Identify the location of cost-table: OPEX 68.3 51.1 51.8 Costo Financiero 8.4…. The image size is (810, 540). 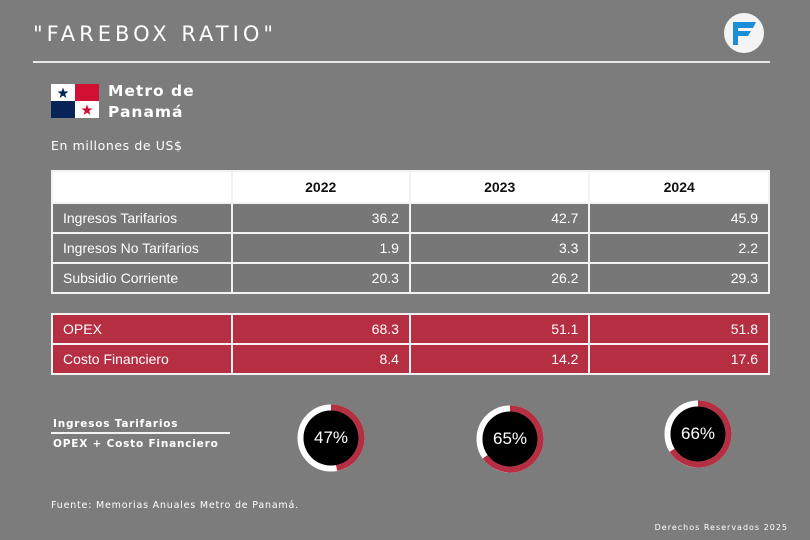
(410, 344).